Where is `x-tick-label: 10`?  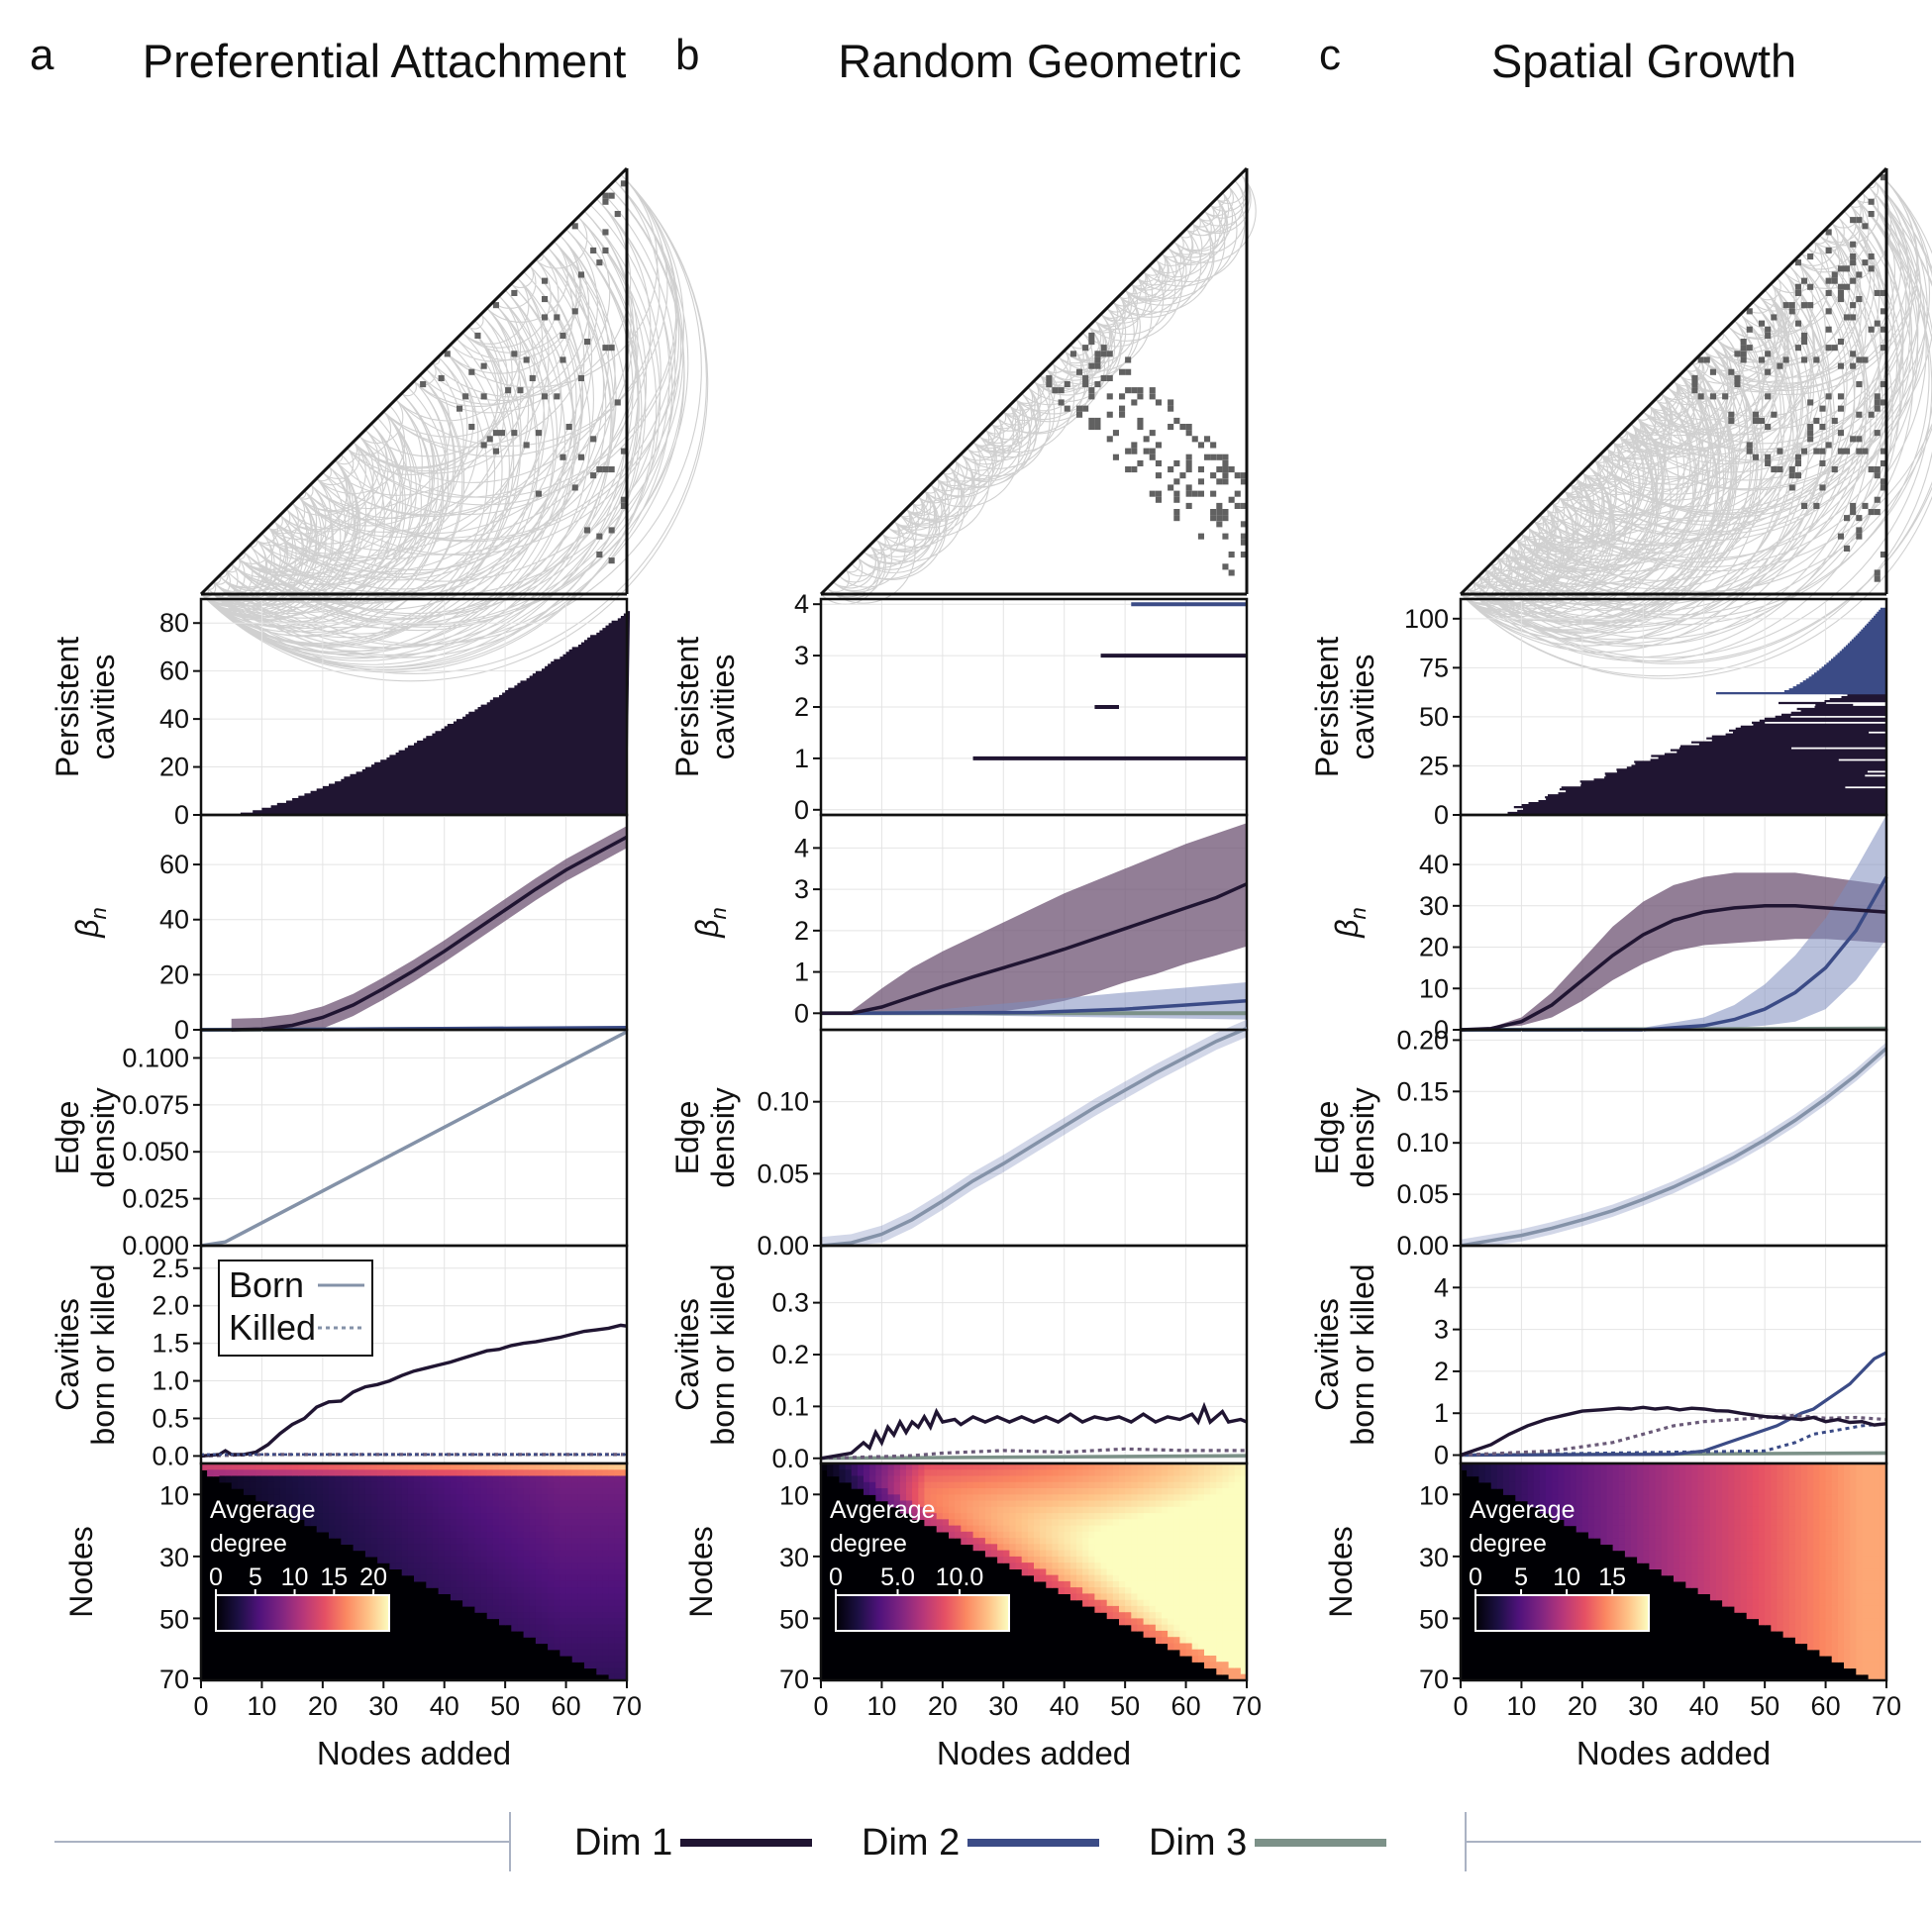 x-tick-label: 10 is located at coordinates (261, 1706).